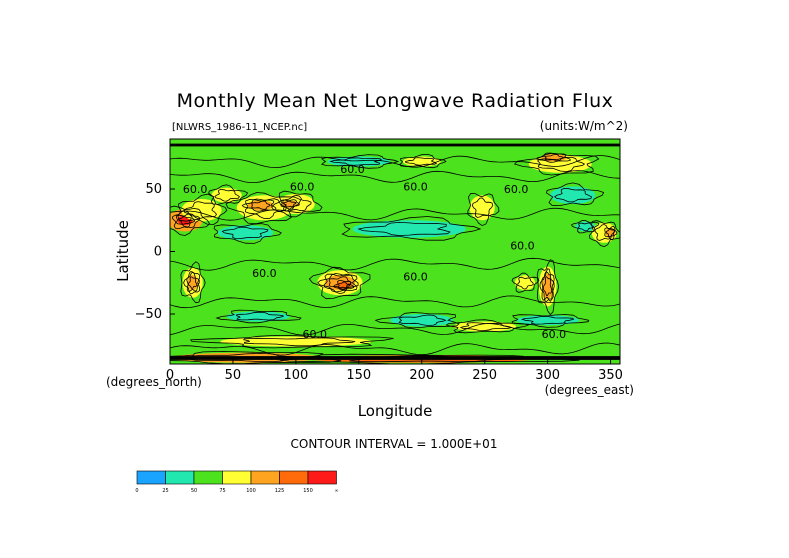  I want to click on colorbar-label: 0, so click(136, 491).